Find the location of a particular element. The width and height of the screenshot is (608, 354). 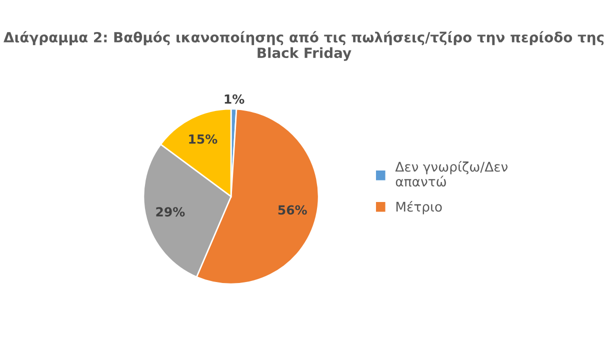

data-label: 56% is located at coordinates (292, 210).